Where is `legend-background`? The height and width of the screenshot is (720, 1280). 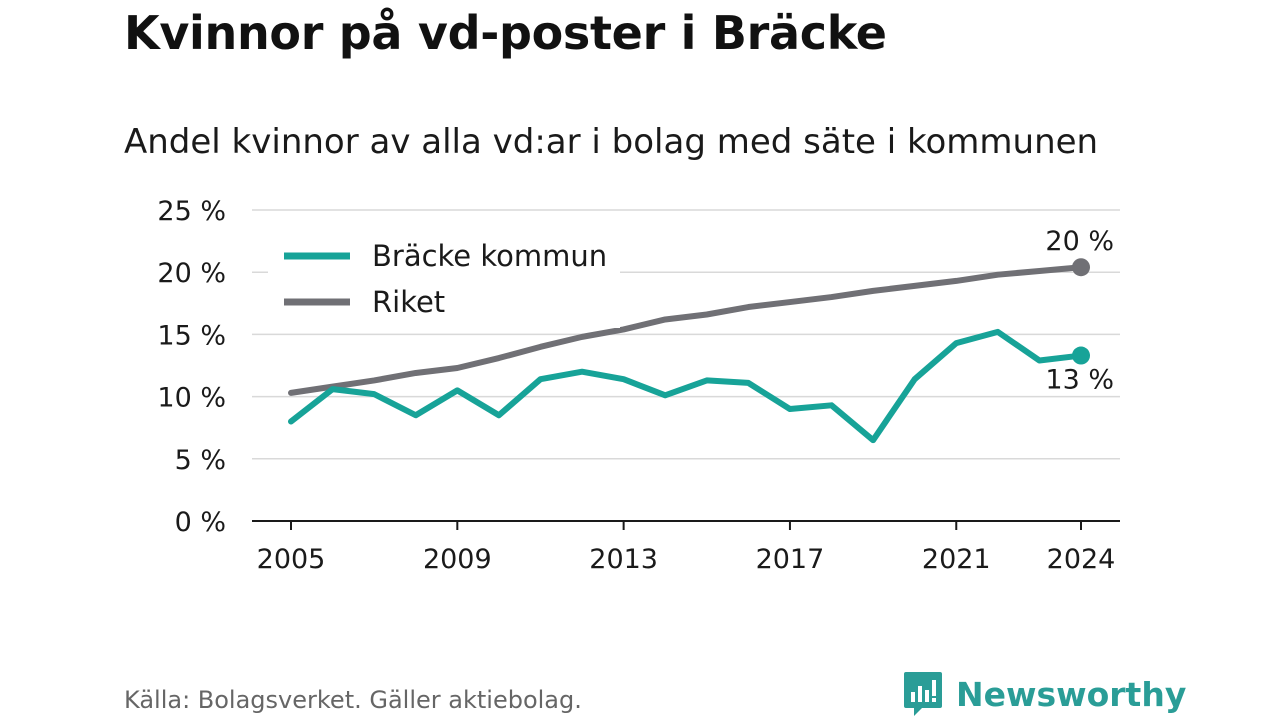 legend-background is located at coordinates (444, 278).